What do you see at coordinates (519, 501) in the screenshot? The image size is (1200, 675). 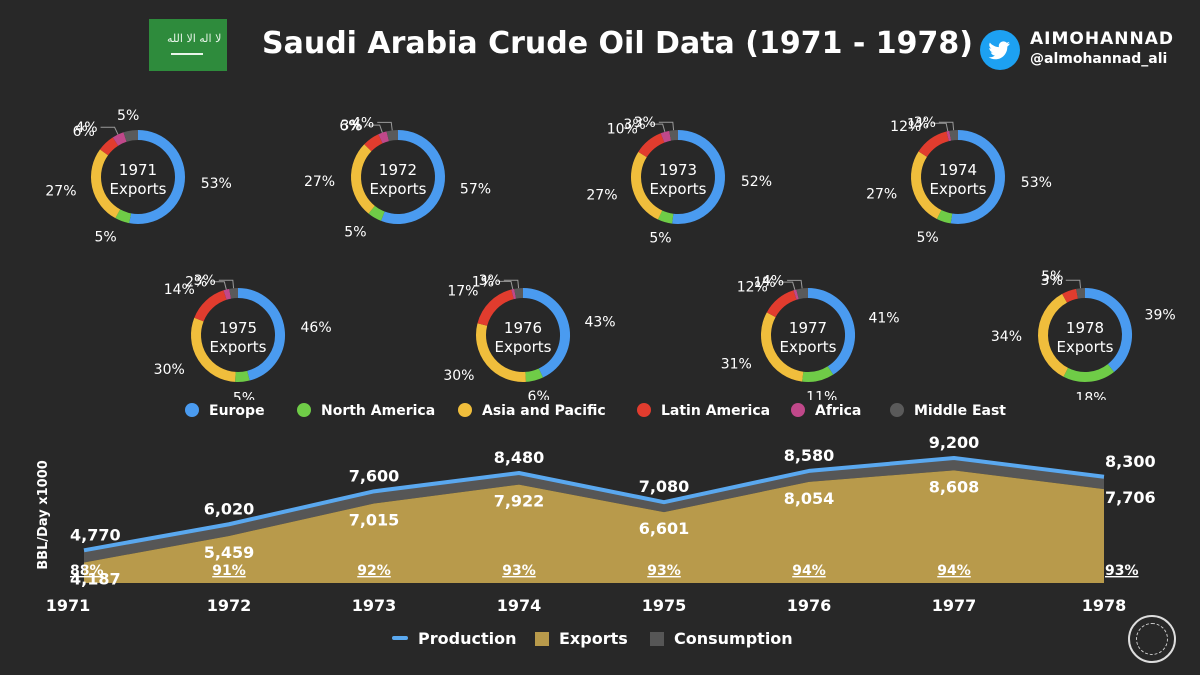 I see `exports-label-1974: 7,922` at bounding box center [519, 501].